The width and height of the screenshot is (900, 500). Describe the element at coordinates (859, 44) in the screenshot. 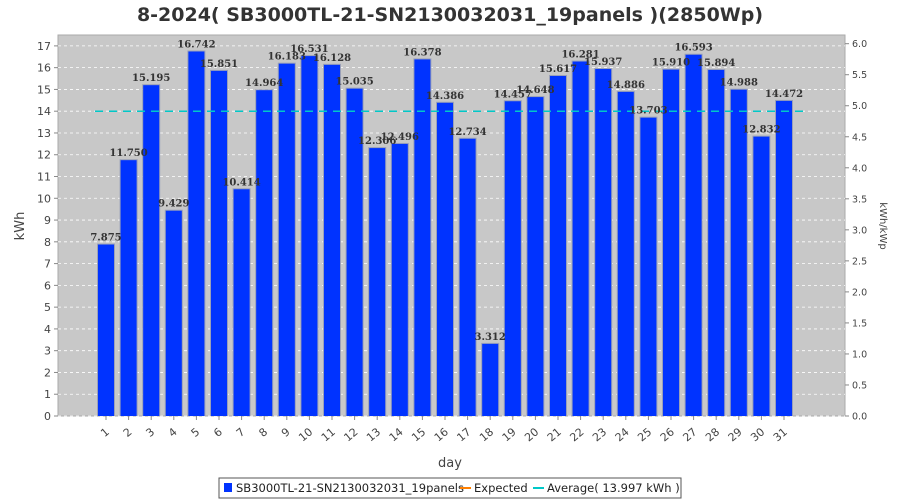

I see `y2-tick-label: 6.0` at that location.